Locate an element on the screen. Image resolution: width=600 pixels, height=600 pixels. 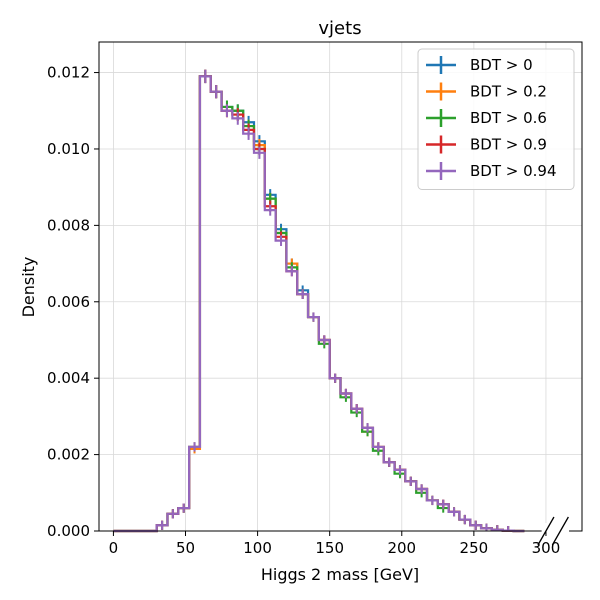
legend-label: BDT > 0.2 is located at coordinates (508, 92).